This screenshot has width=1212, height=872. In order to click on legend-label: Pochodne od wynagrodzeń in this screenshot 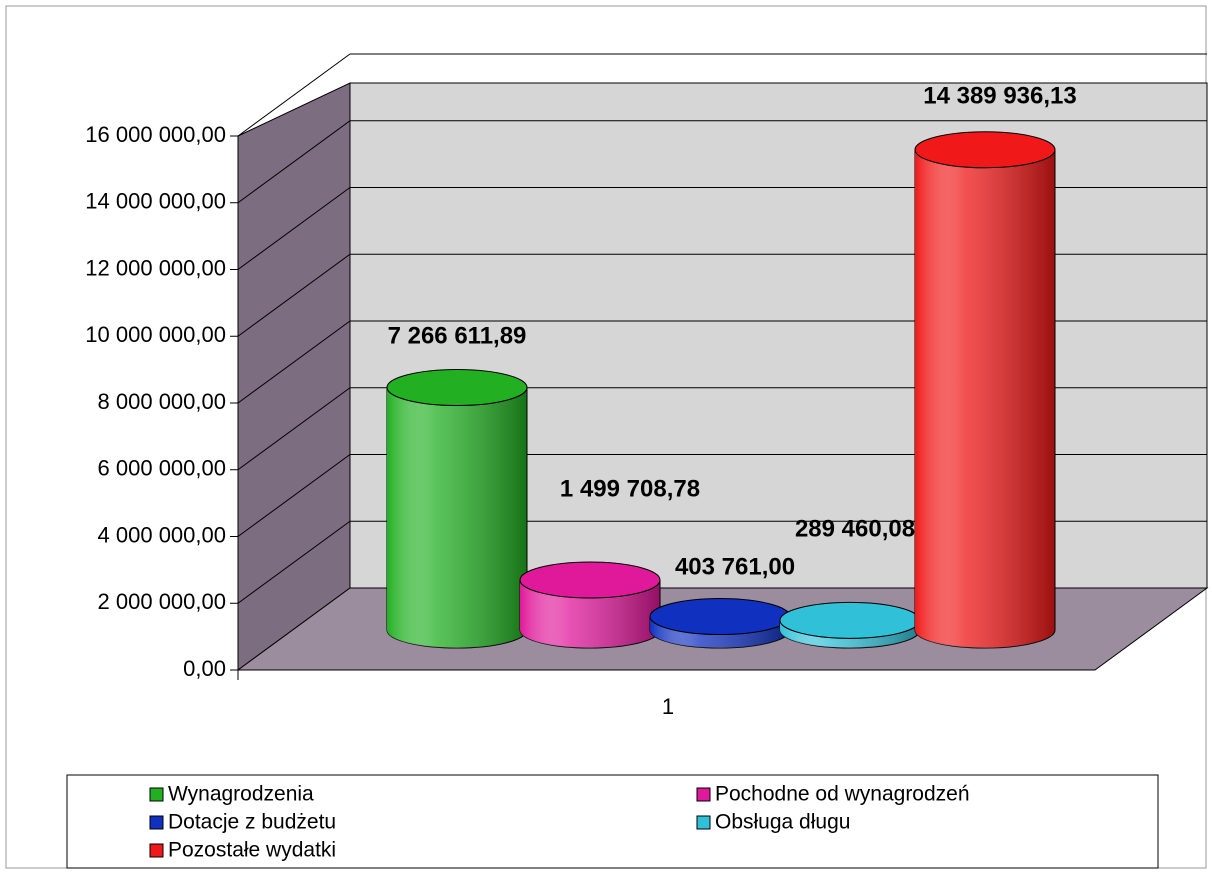, I will do `click(842, 794)`.